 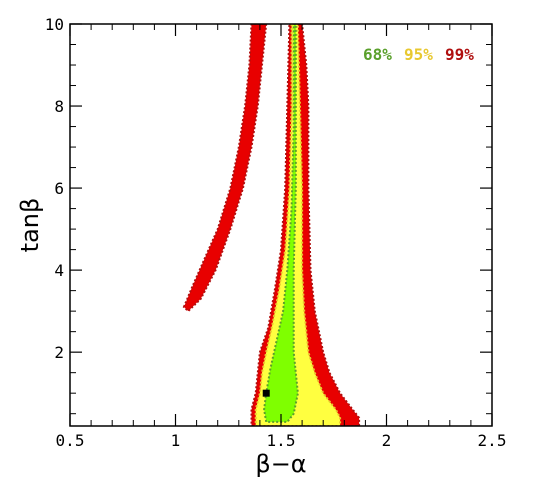 I want to click on y-tick-label: 6, so click(x=59, y=188).